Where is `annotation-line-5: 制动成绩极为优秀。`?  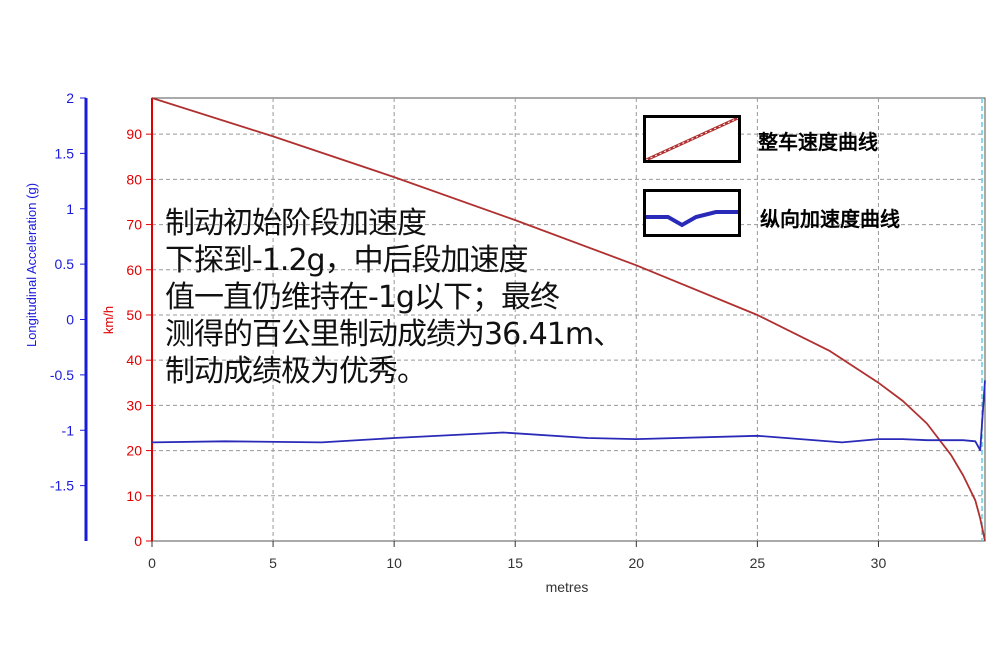 annotation-line-5: 制动成绩极为优秀。 is located at coordinates (296, 371).